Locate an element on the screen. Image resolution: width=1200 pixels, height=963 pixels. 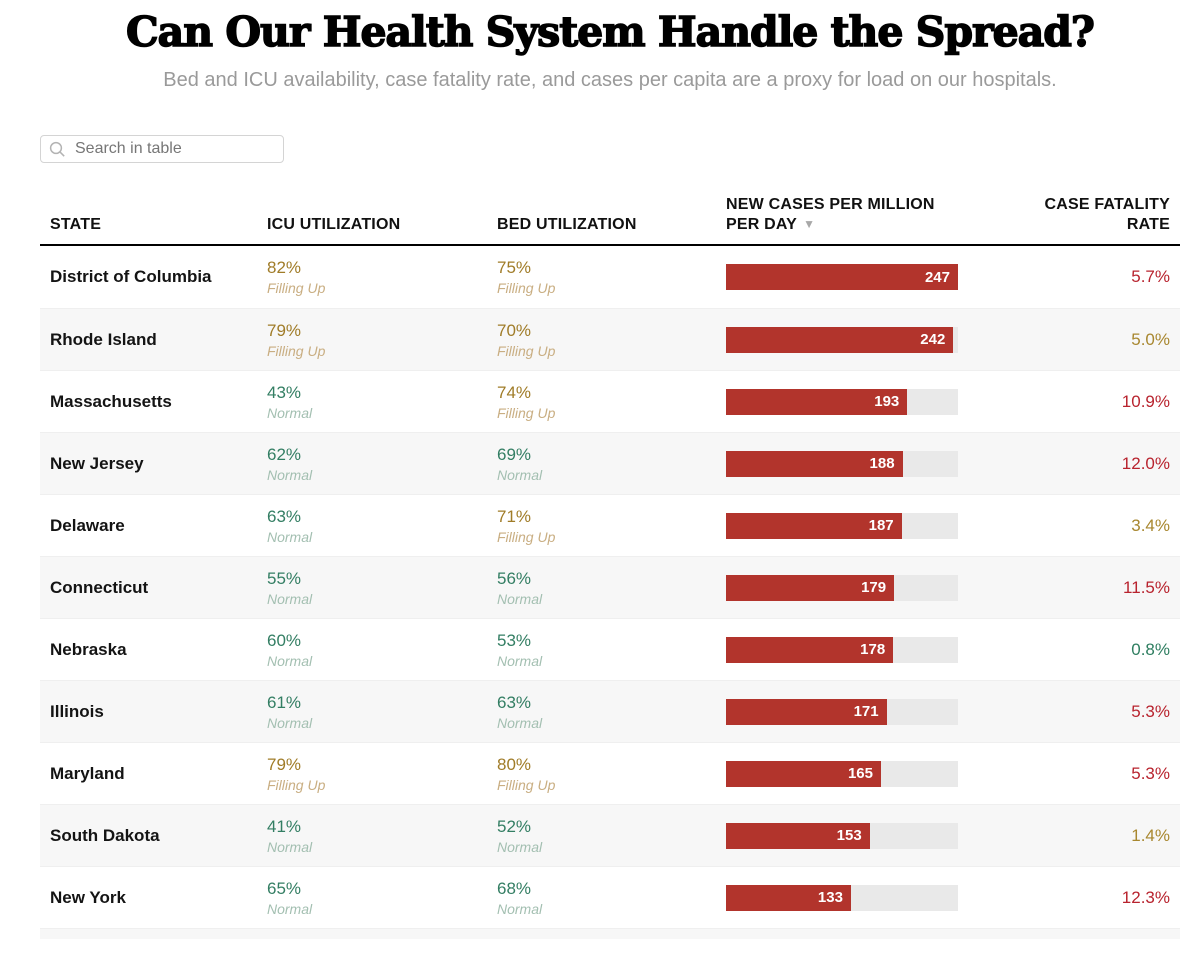
bed-value: 52% is located at coordinates (514, 826).